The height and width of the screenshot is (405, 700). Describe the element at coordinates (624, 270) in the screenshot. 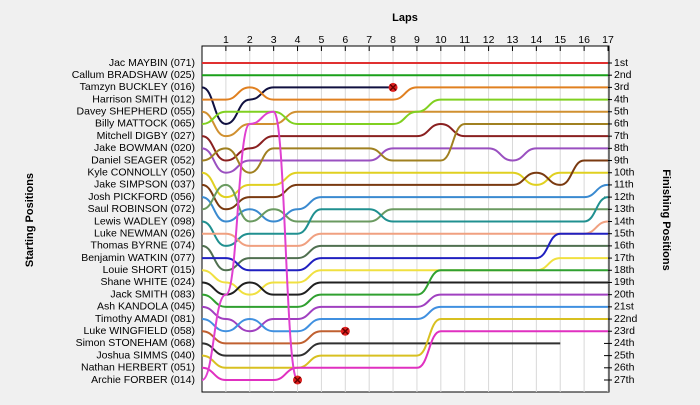

I see `y-tick-label: 18th` at that location.